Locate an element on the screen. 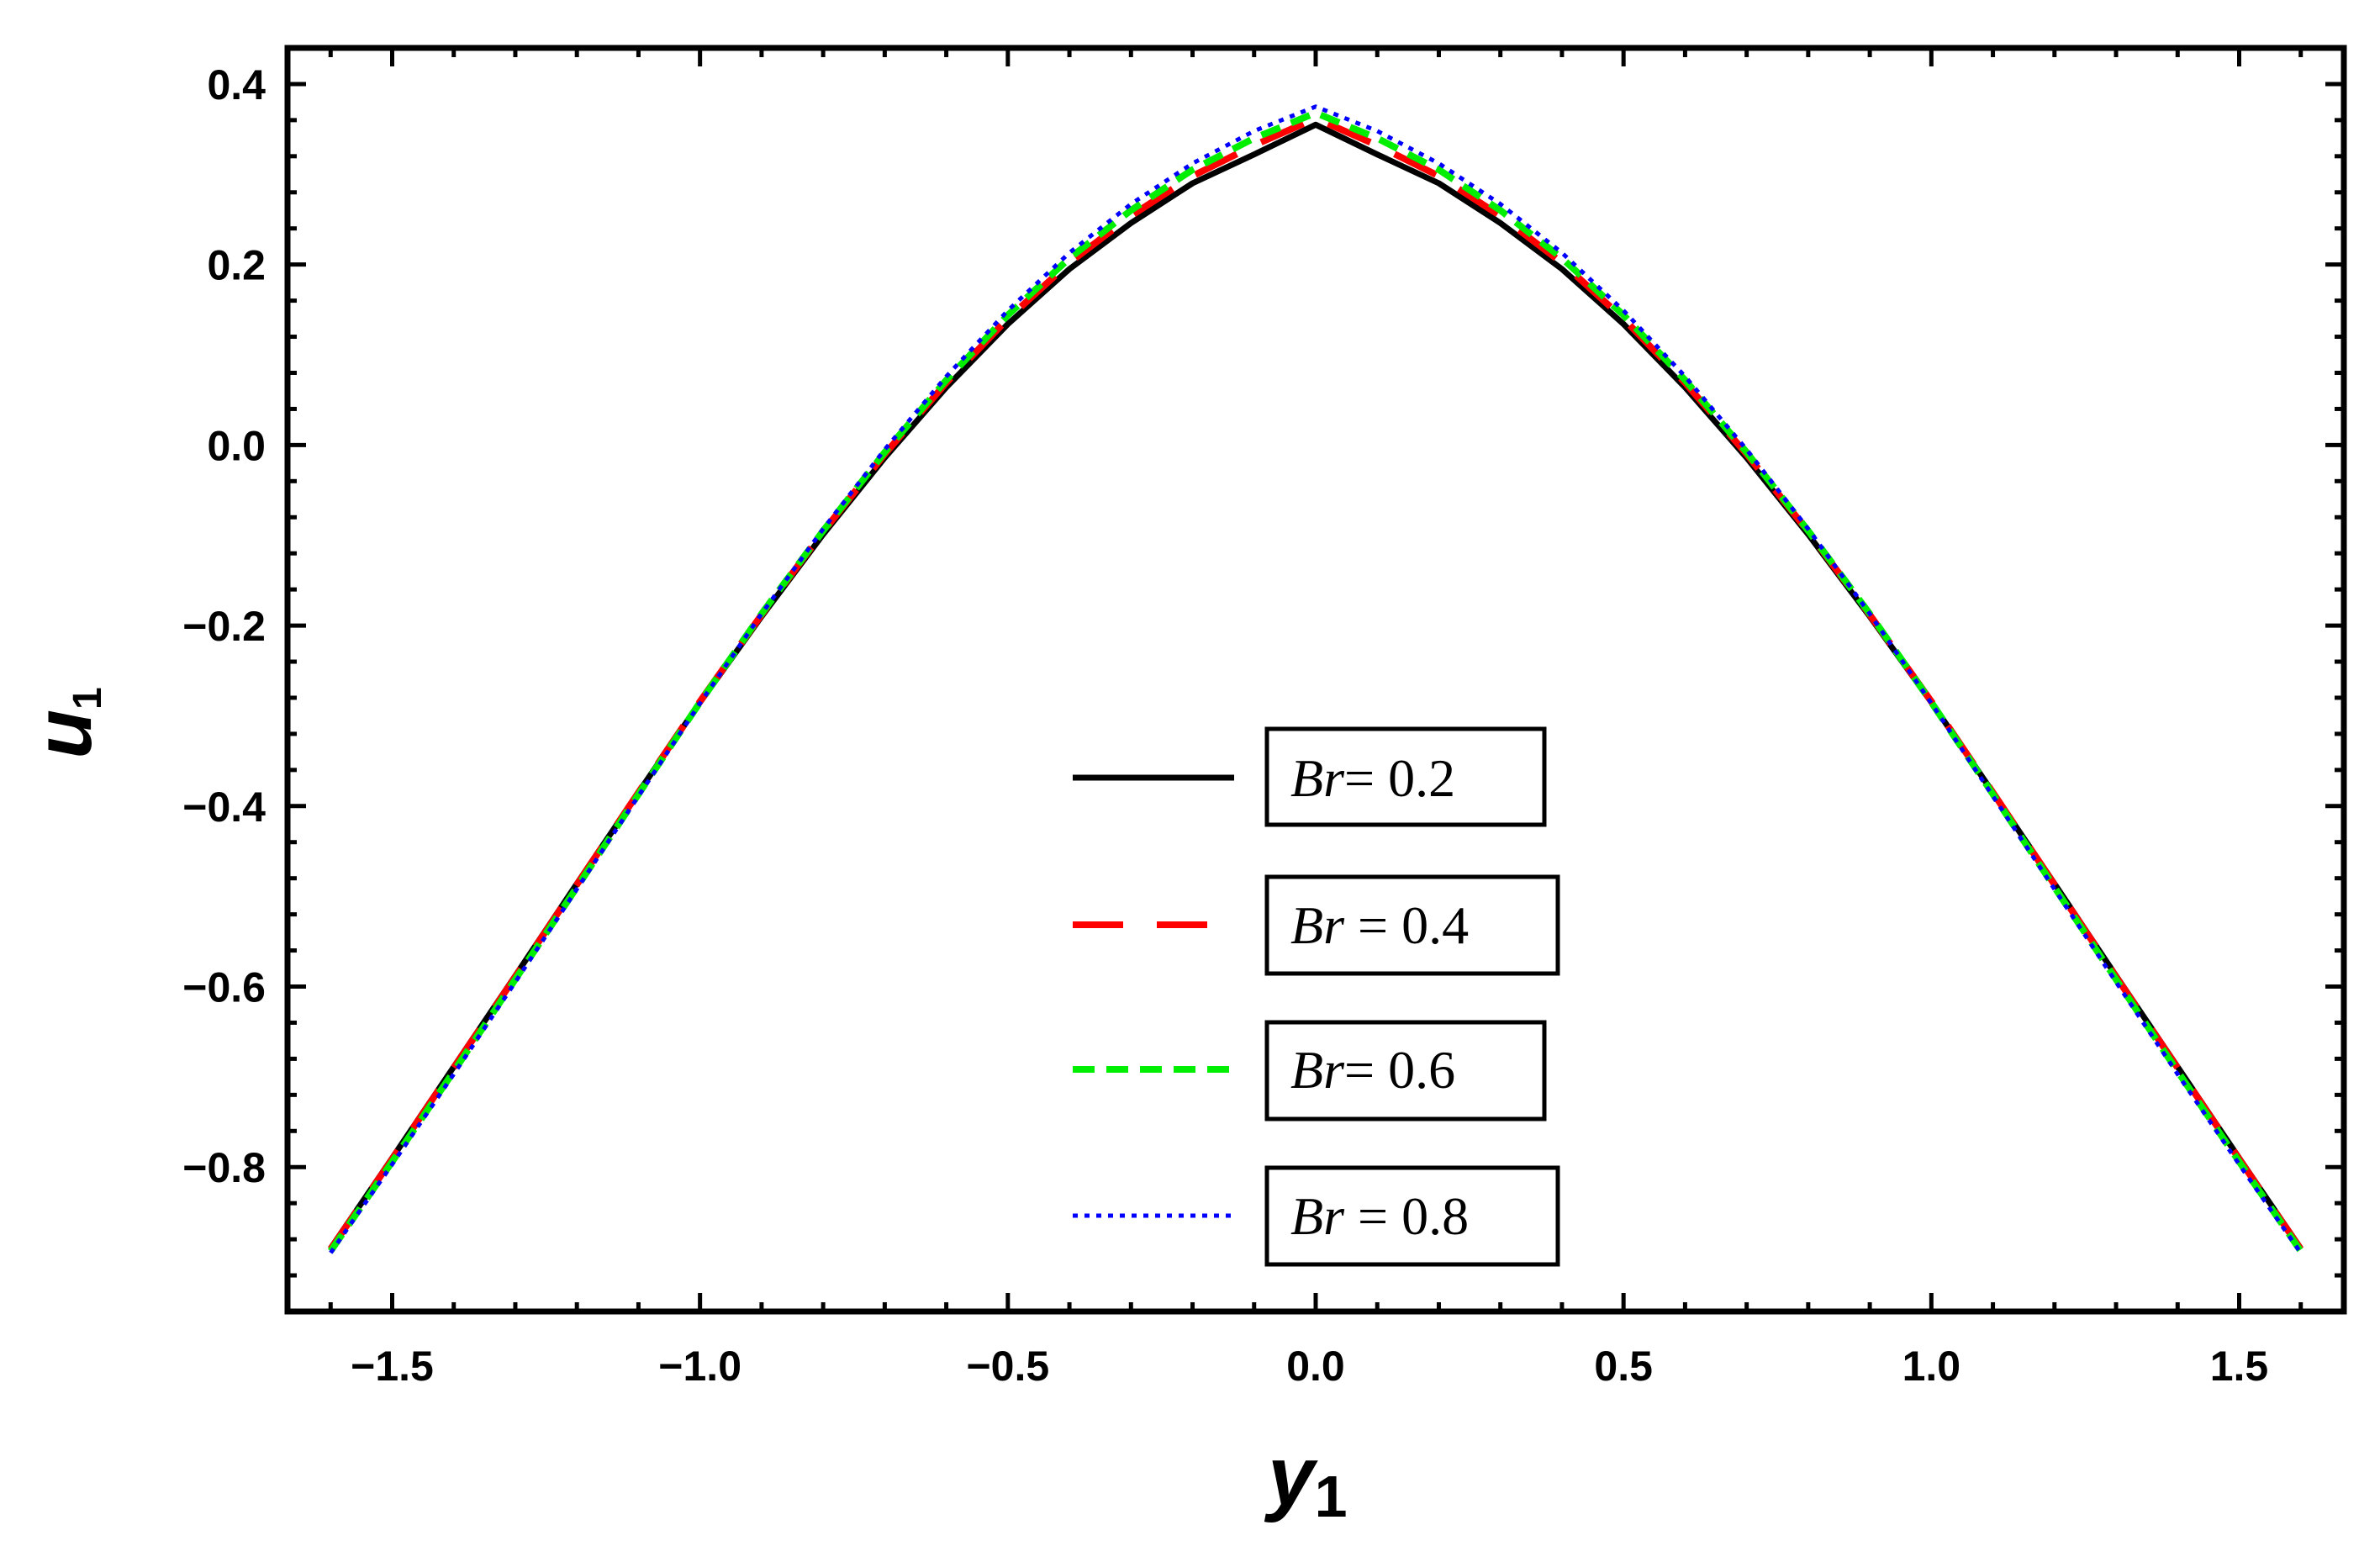 This screenshot has height=1541, width=2380. legend-label-4: Br = 0.8 is located at coordinates (1379, 1216).